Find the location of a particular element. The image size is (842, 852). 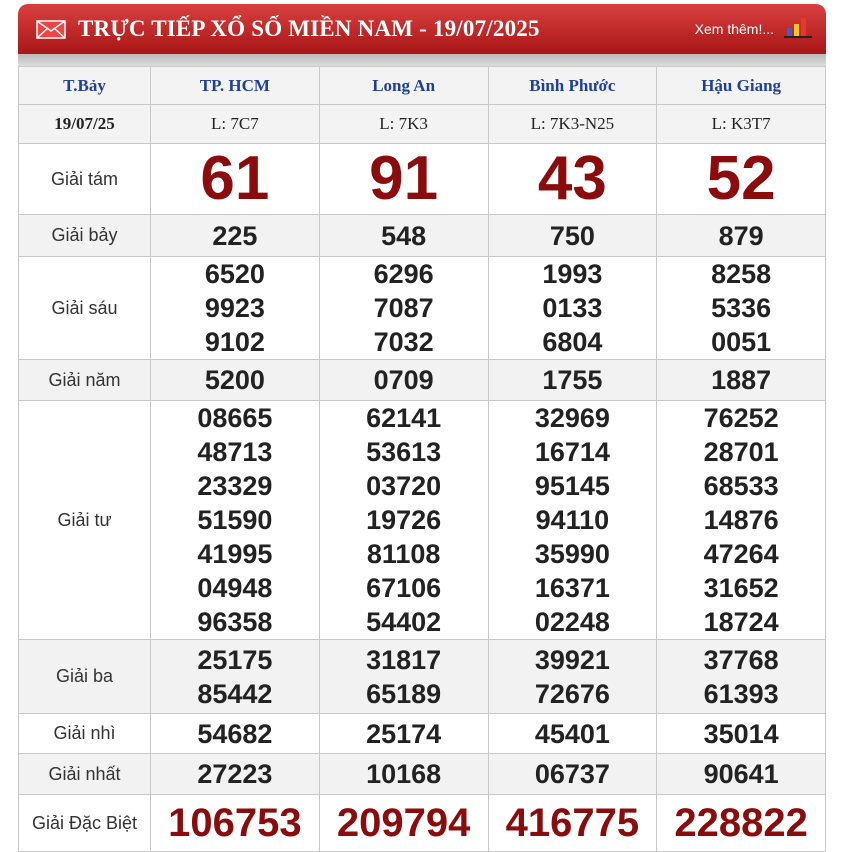

prize-number: 225 is located at coordinates (235, 235).